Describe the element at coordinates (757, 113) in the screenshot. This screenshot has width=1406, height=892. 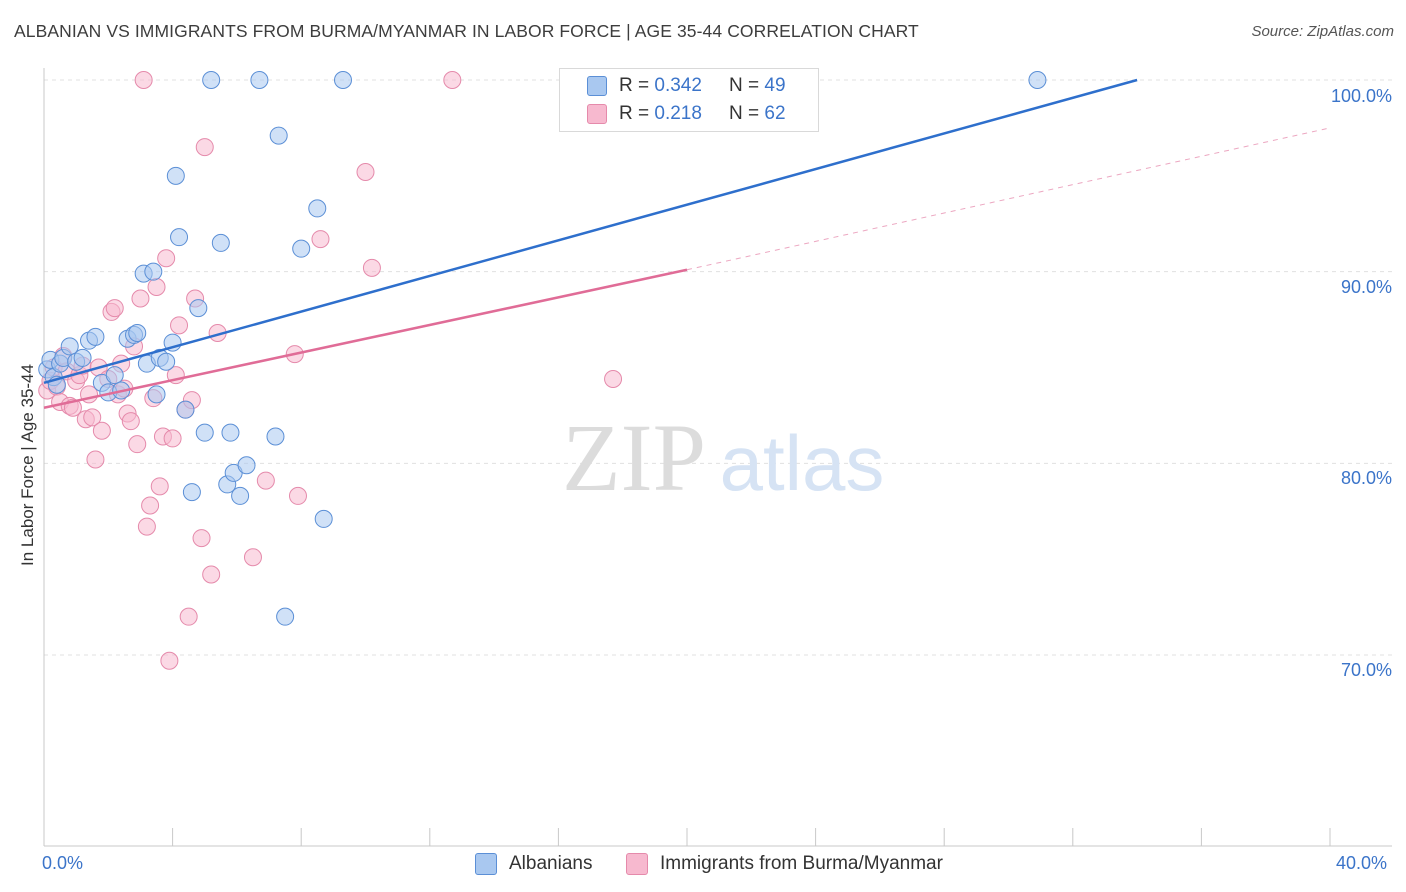
I see `legend-n-burma: N = 62` at that location.